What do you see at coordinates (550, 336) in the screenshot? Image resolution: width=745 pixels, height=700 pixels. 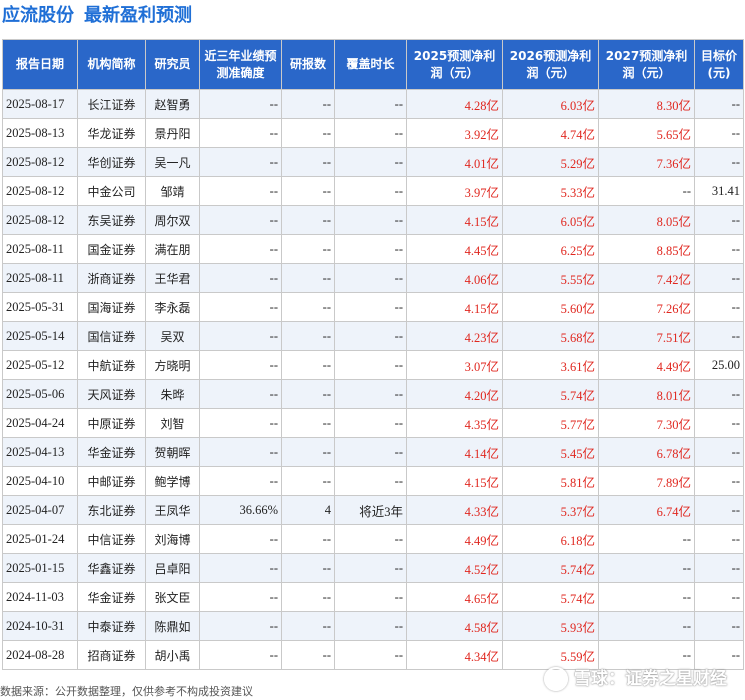 I see `cell-profit-2026: 5.68亿` at bounding box center [550, 336].